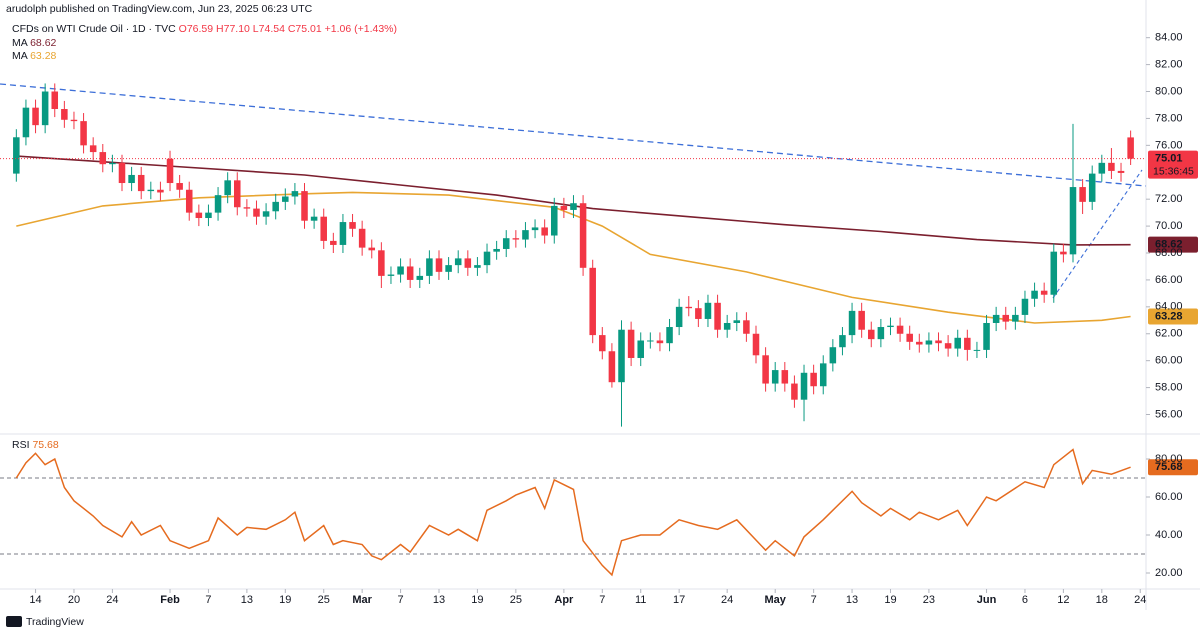 The height and width of the screenshot is (636, 1200). Describe the element at coordinates (1063, 600) in the screenshot. I see `x-tick-label: 12` at that location.